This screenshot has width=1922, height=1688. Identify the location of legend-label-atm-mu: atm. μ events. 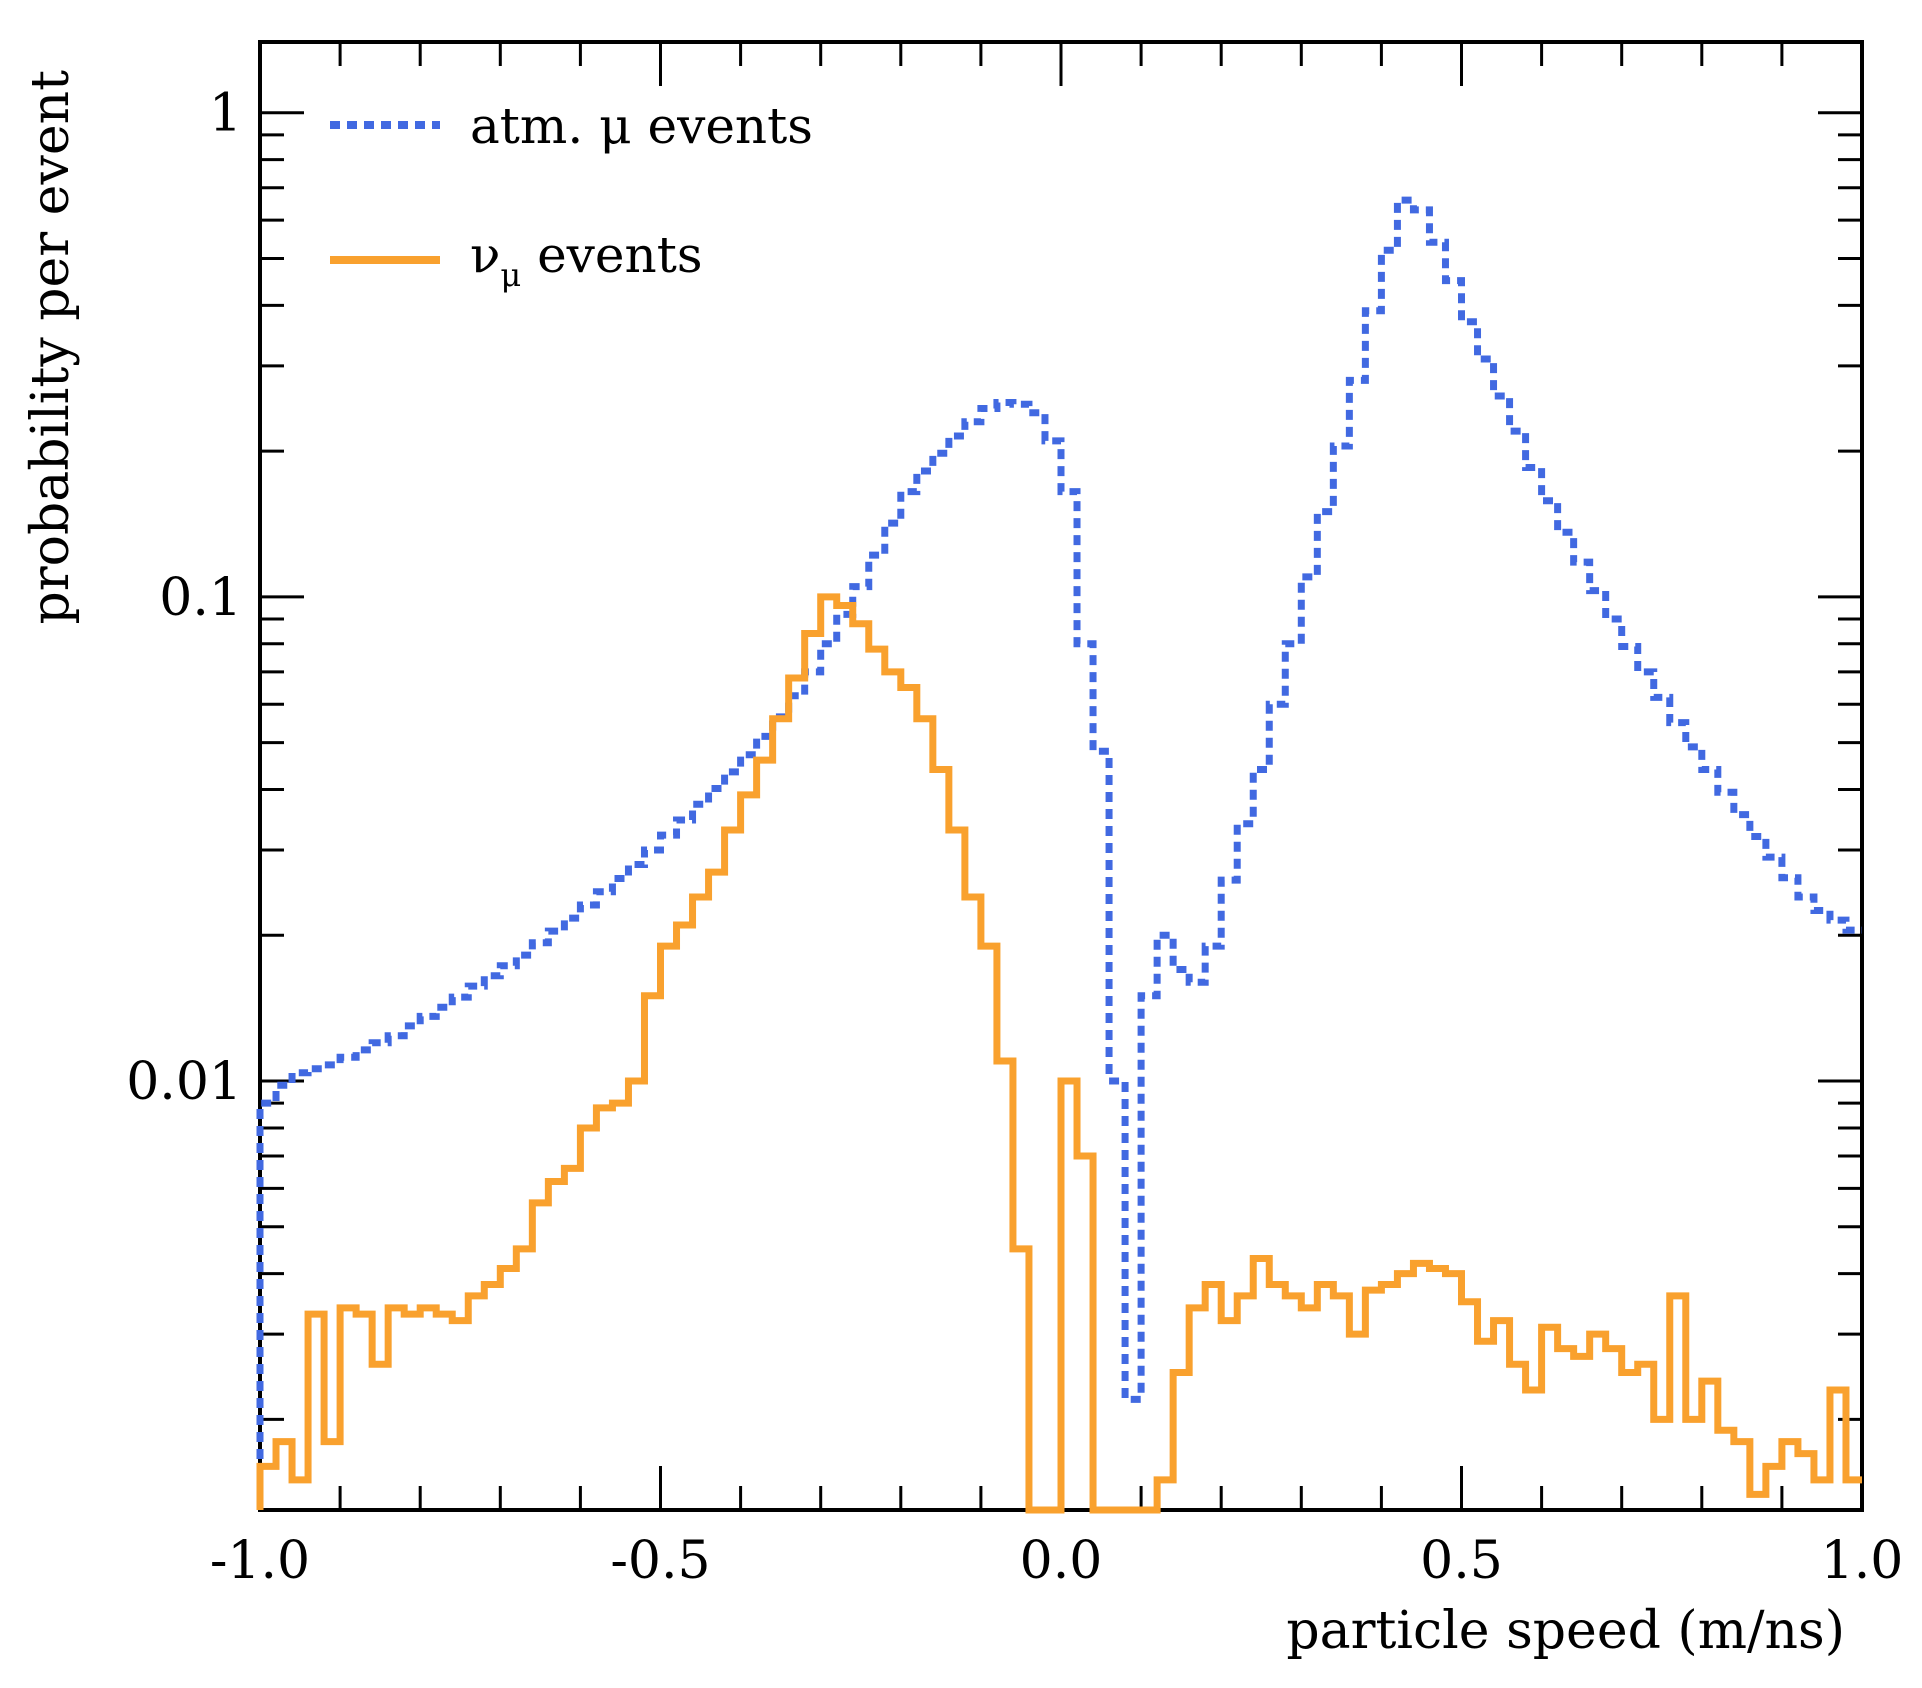
(641, 126).